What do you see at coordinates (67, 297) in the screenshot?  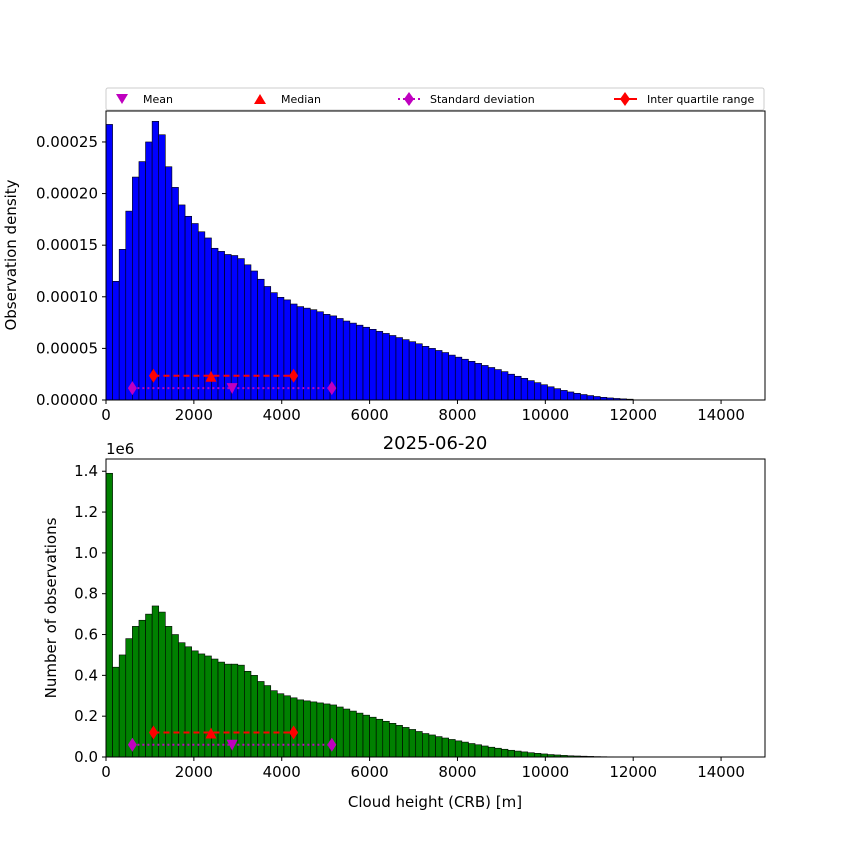 I see `top-y-tick-label: 0.00010` at bounding box center [67, 297].